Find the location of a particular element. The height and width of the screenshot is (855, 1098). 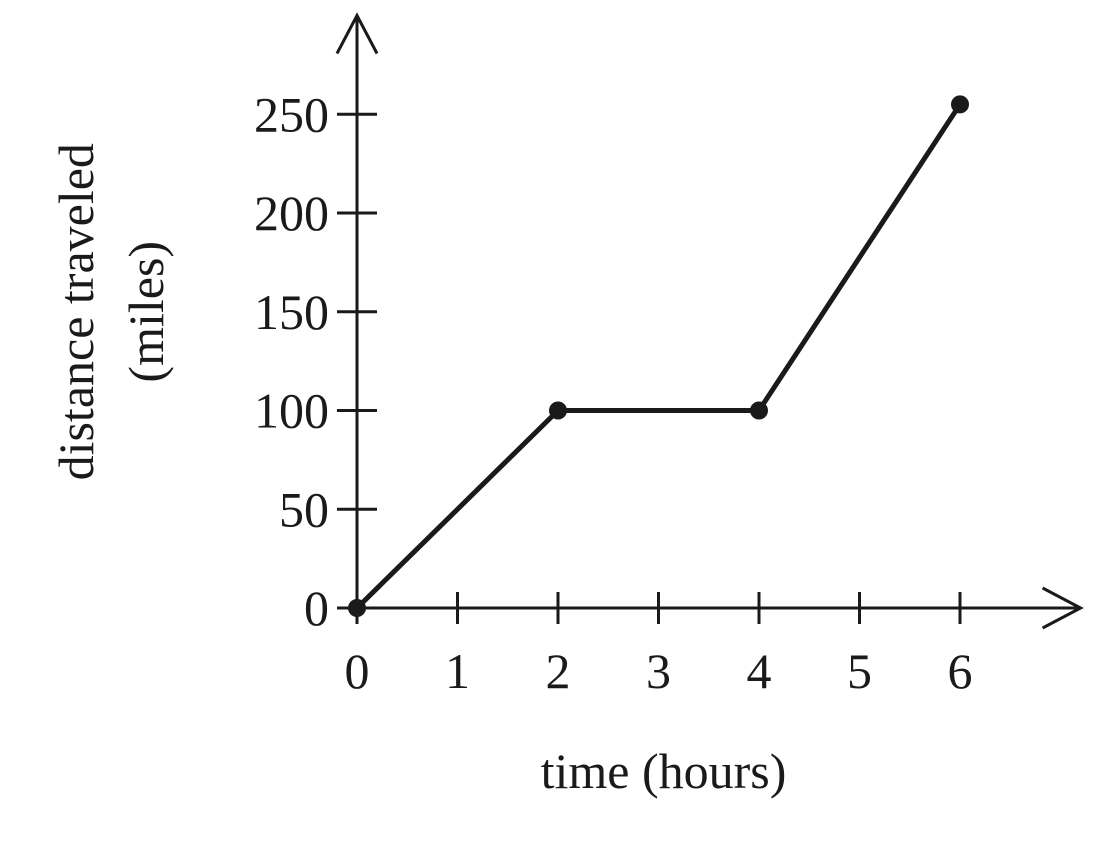

y-ticks-group: 0 50 100 150 200 250 is located at coordinates (315, 361).